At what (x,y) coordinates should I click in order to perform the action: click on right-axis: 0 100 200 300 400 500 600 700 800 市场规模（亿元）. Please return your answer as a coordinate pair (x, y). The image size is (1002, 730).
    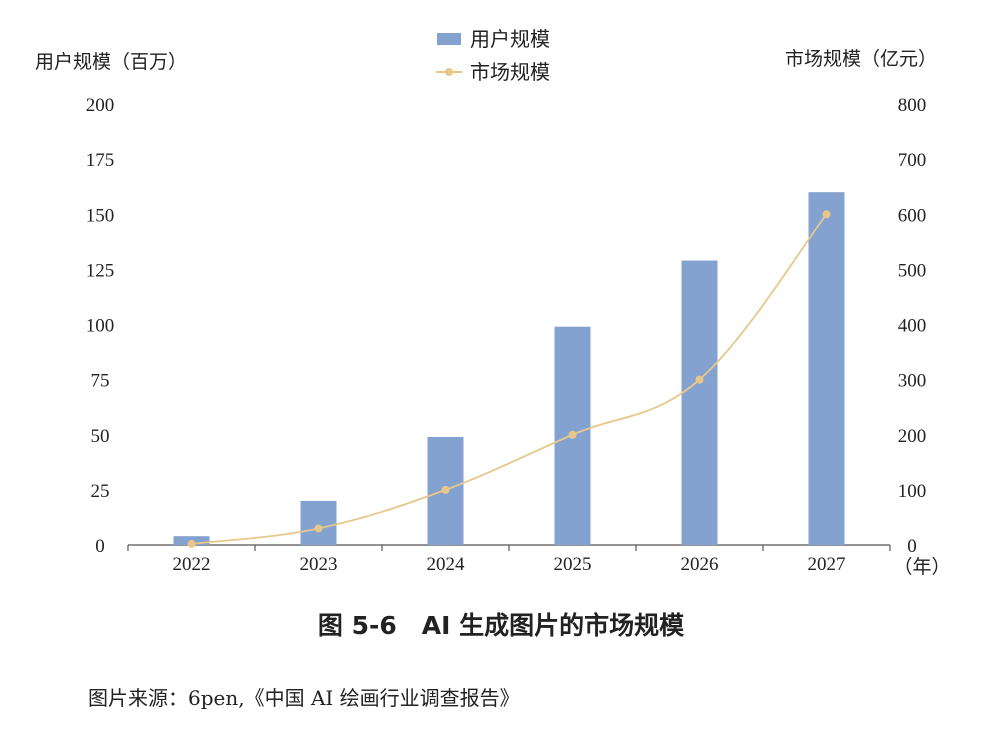
    Looking at the image, I should click on (861, 302).